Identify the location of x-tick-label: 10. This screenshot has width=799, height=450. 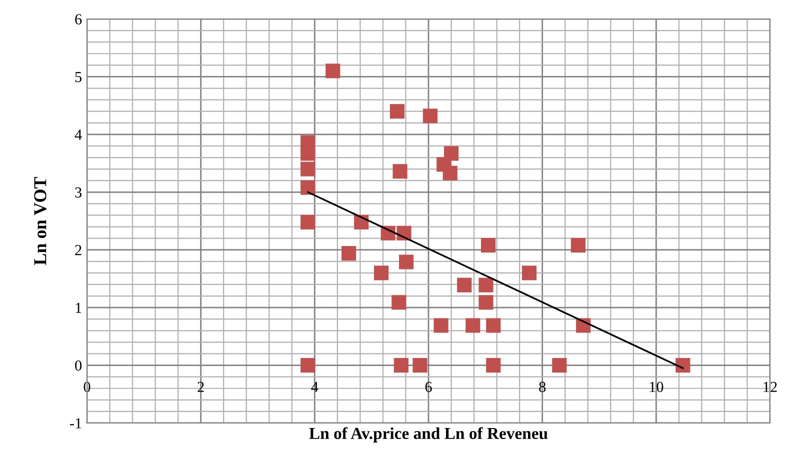
(657, 387).